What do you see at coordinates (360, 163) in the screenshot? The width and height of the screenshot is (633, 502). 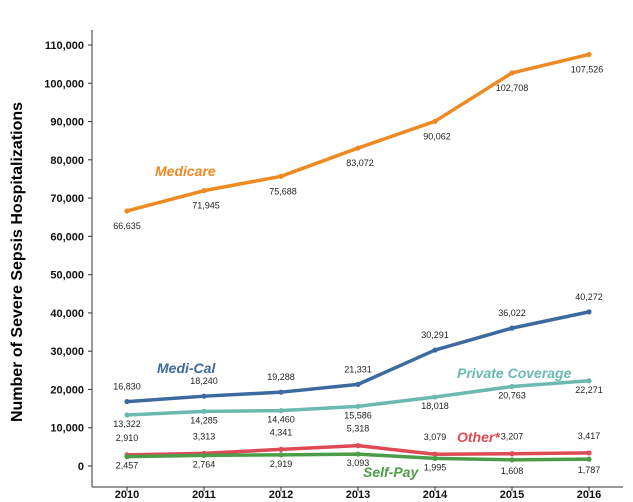 I see `data-label-medicare: 83,072` at bounding box center [360, 163].